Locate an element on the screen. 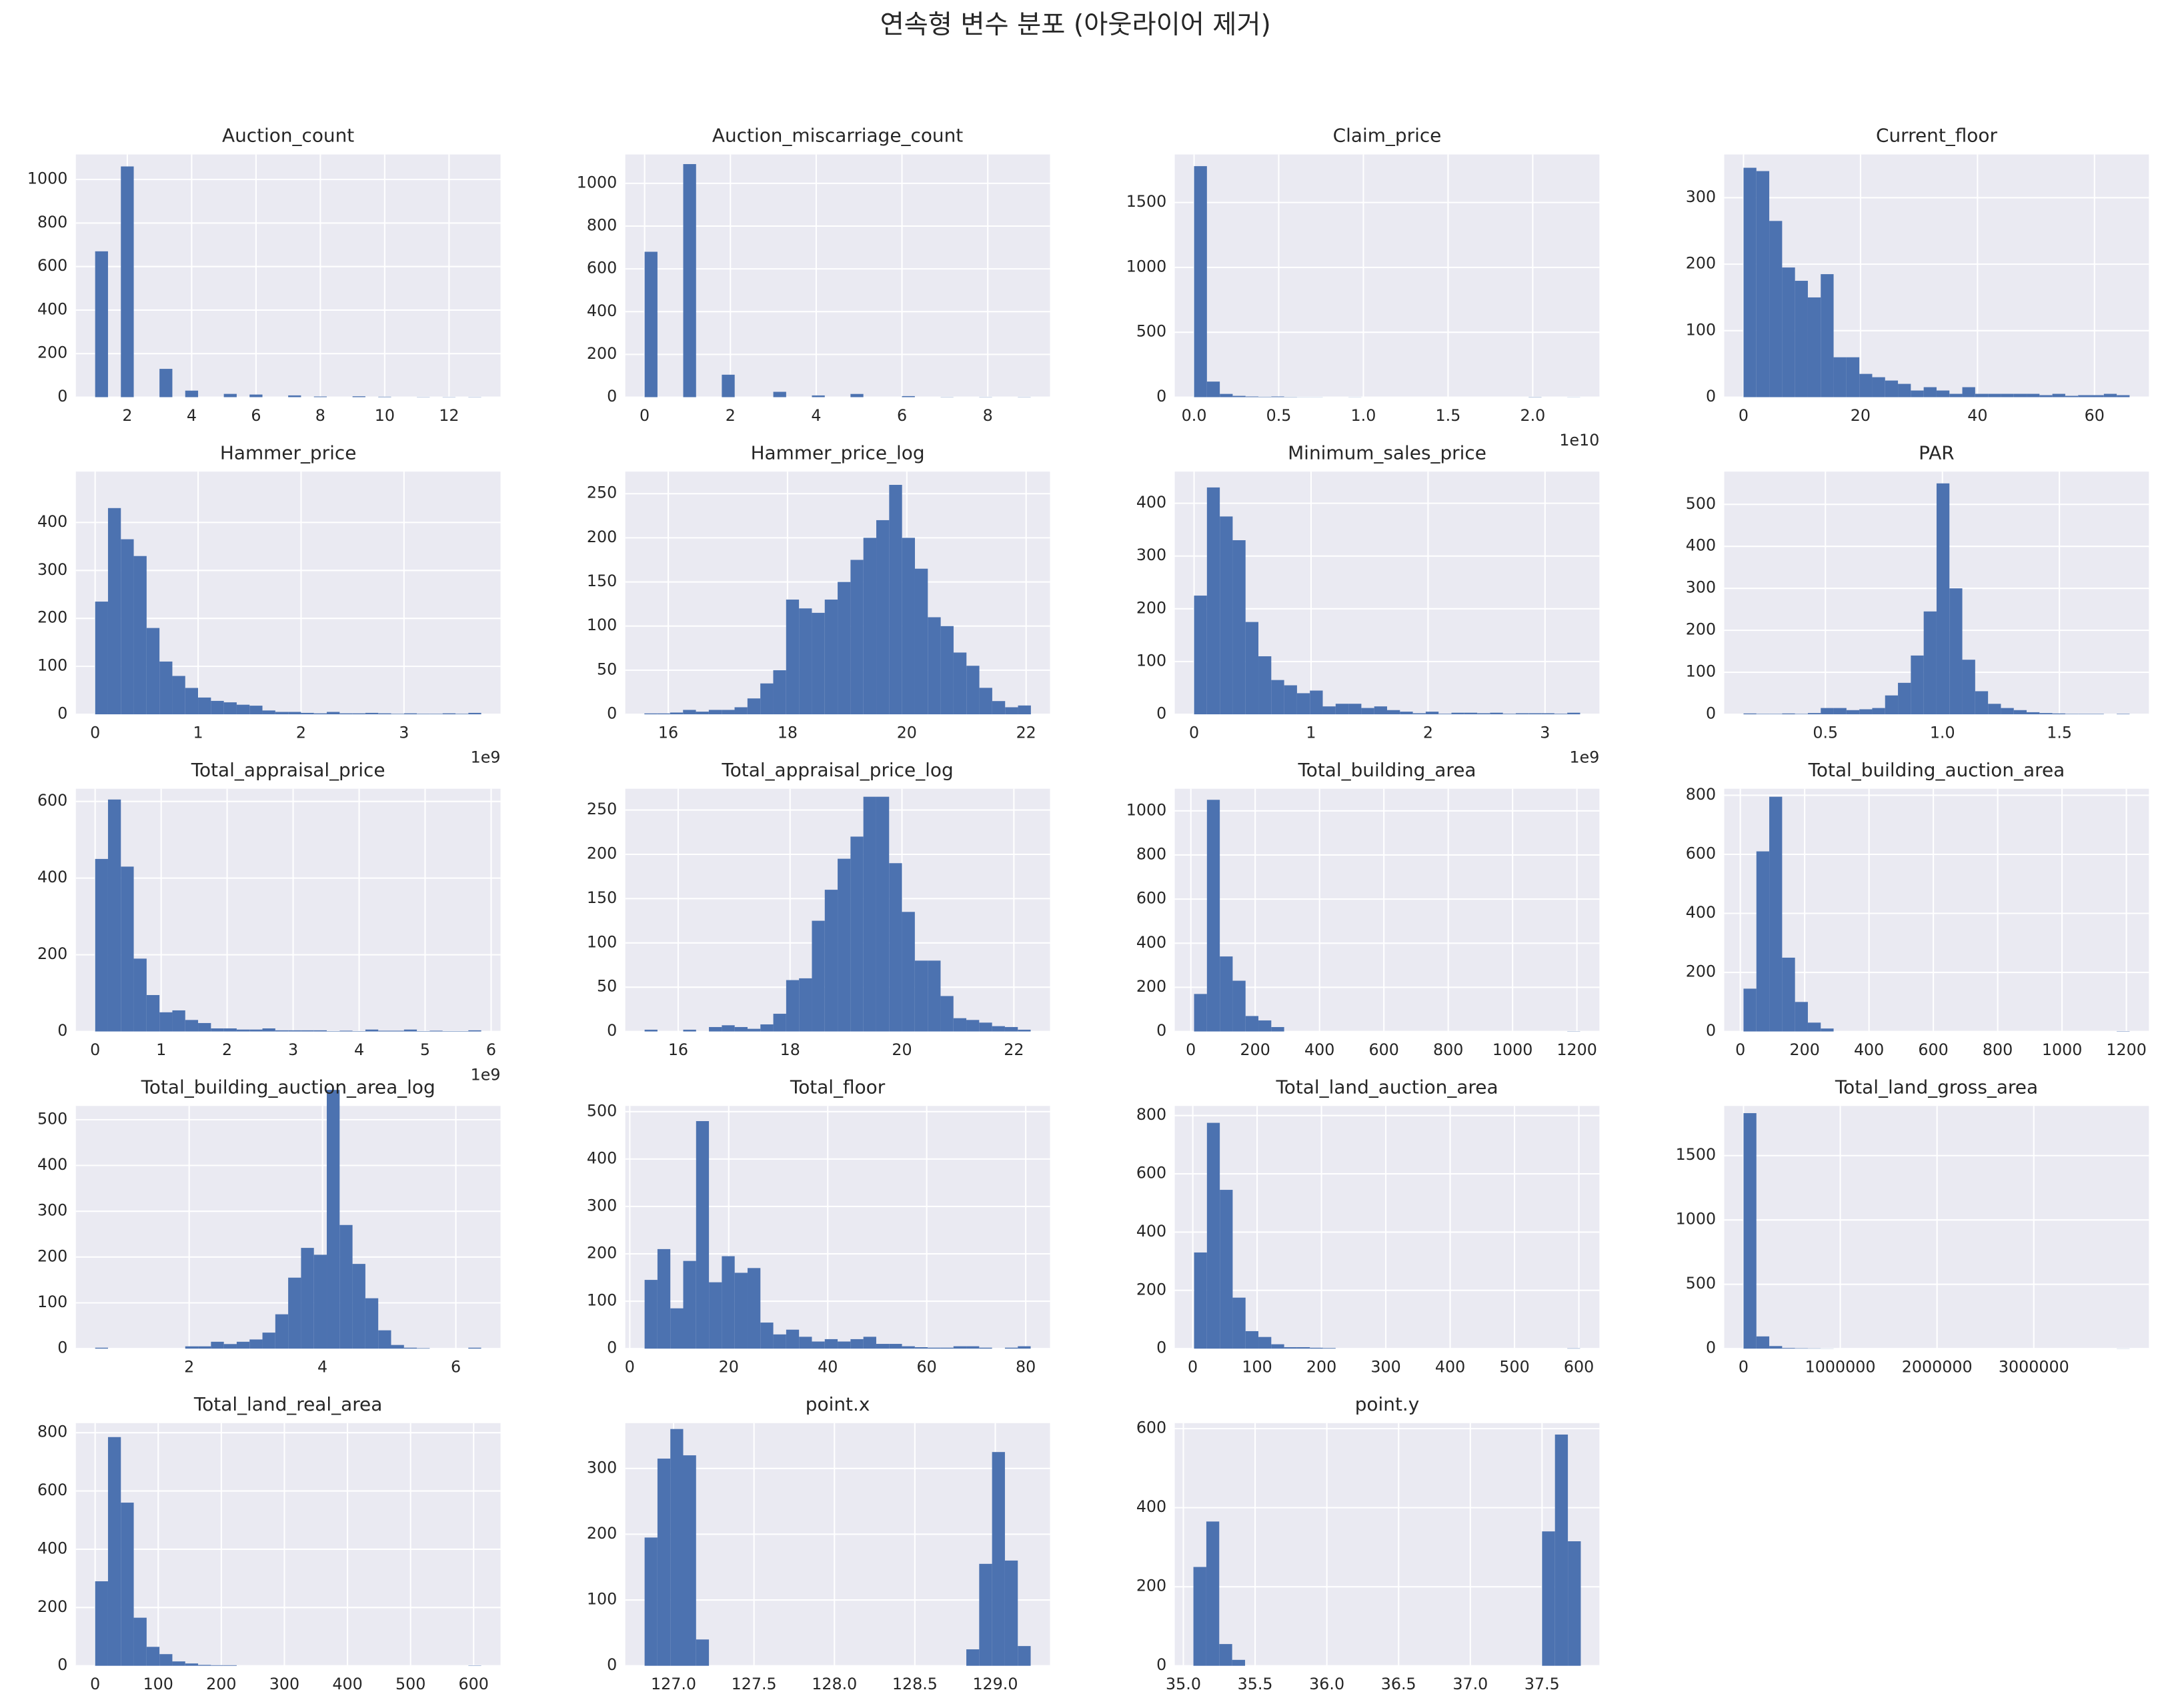 The width and height of the screenshot is (2162, 1708). x-tick-label: 500 is located at coordinates (410, 1684).